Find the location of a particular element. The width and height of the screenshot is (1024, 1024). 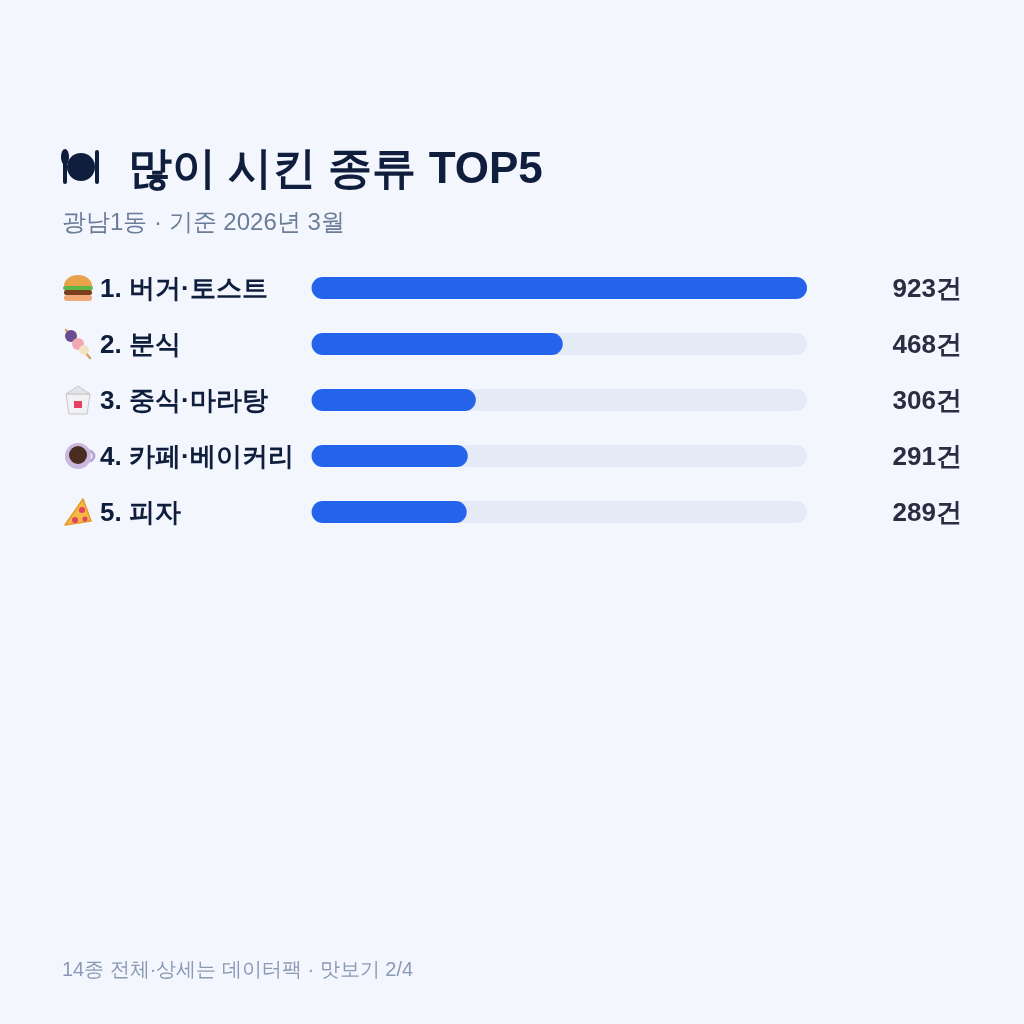

data-label: 923건 is located at coordinates (927, 288).